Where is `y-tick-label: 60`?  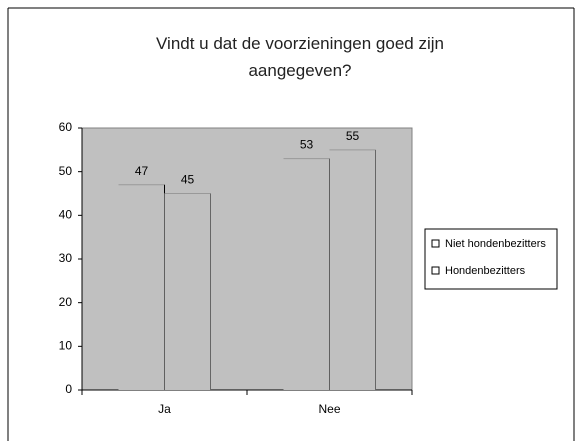 y-tick-label: 60 is located at coordinates (66, 127).